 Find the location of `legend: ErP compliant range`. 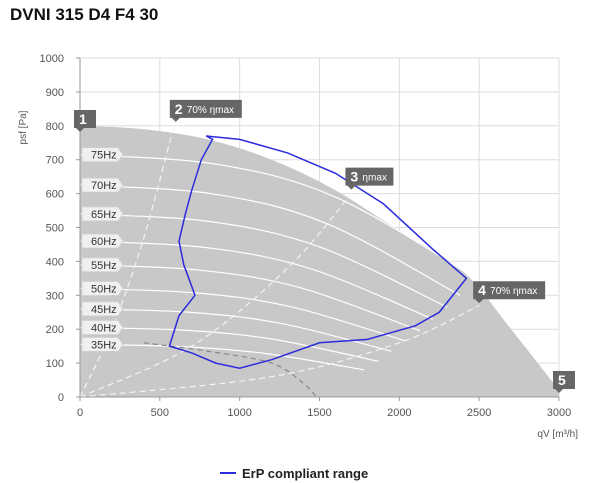

legend: ErP compliant range is located at coordinates (294, 473).